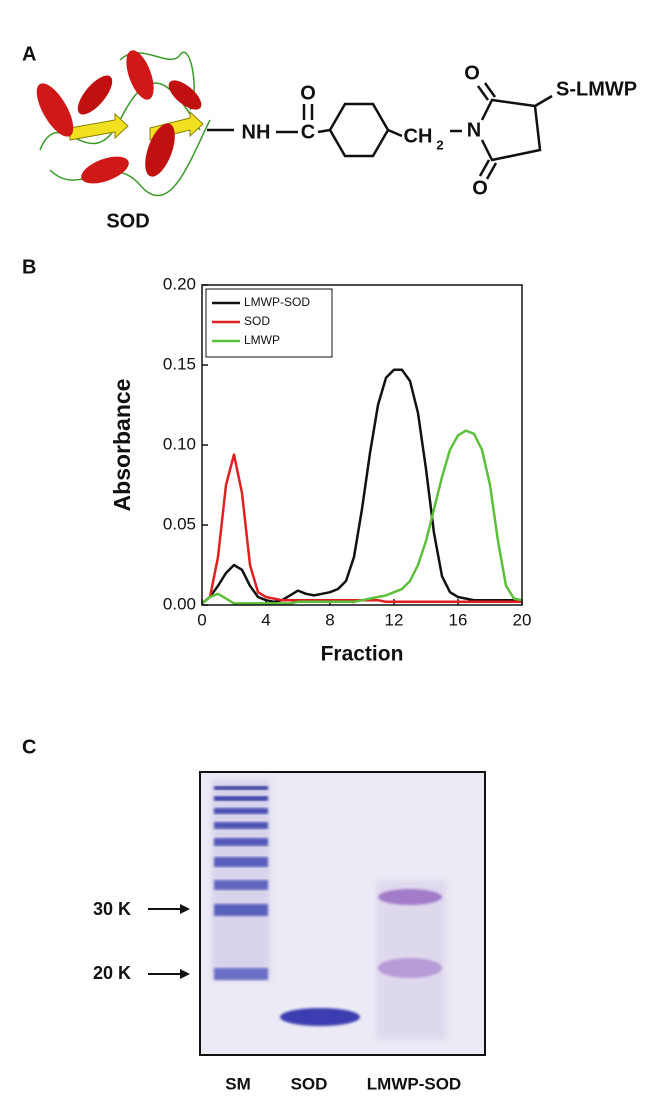  Describe the element at coordinates (256, 132) in the screenshot. I see `chem-text: NH` at that location.